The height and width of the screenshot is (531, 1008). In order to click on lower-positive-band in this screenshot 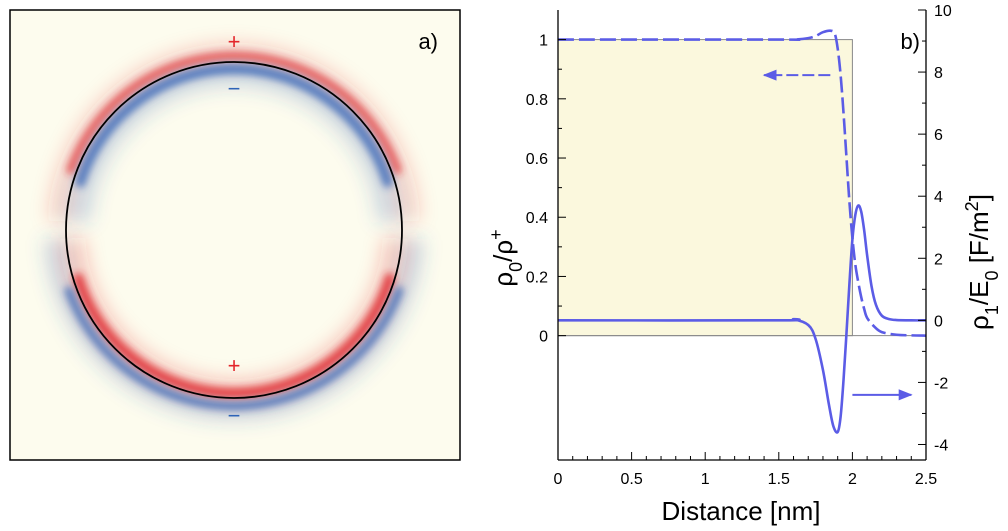, I will do `click(234, 335)`.